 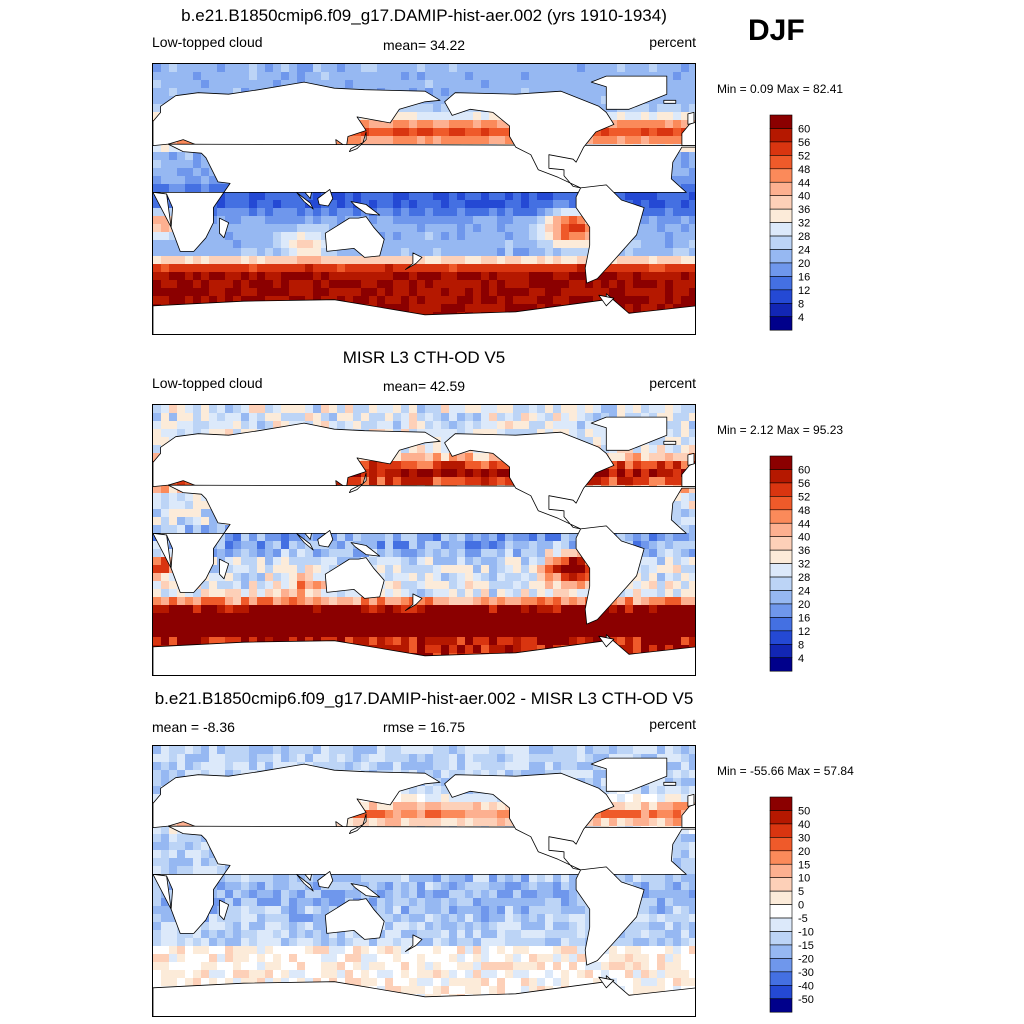 I want to click on colorbar-tick-label: 15, so click(x=804, y=865).